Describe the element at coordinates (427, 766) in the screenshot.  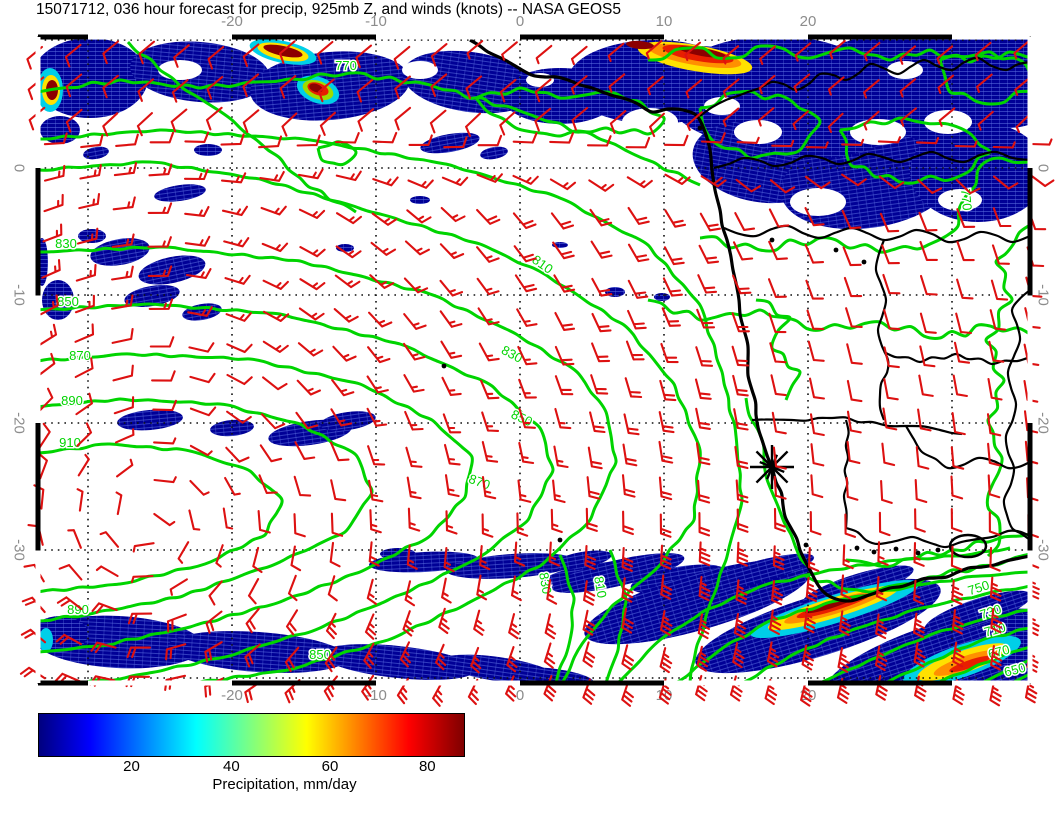
I see `colorbar-tick-80: 80` at that location.